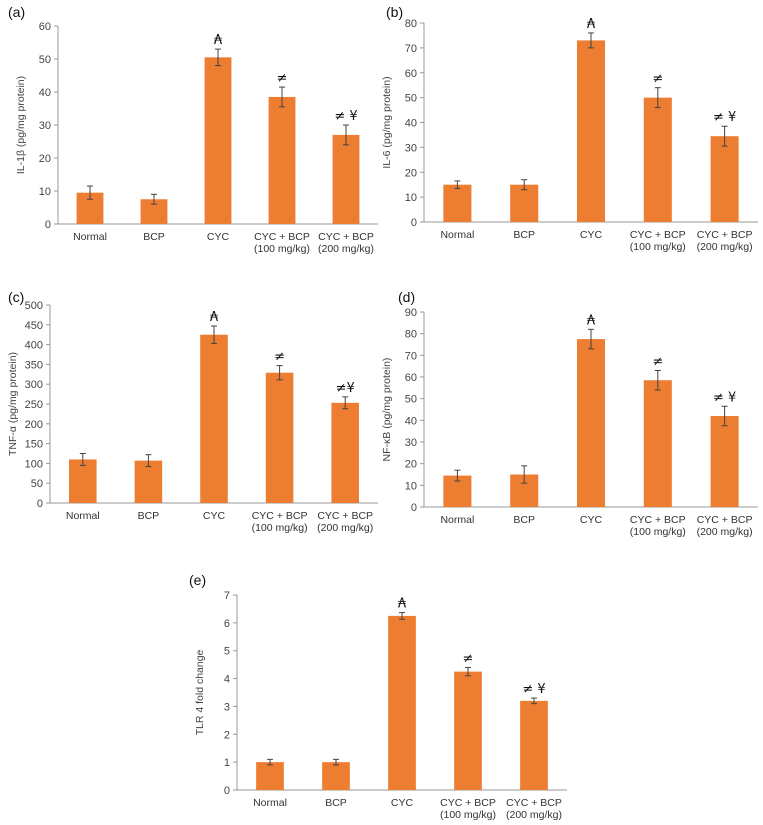 The height and width of the screenshot is (825, 763). I want to click on y-tick-label: 3, so click(227, 707).